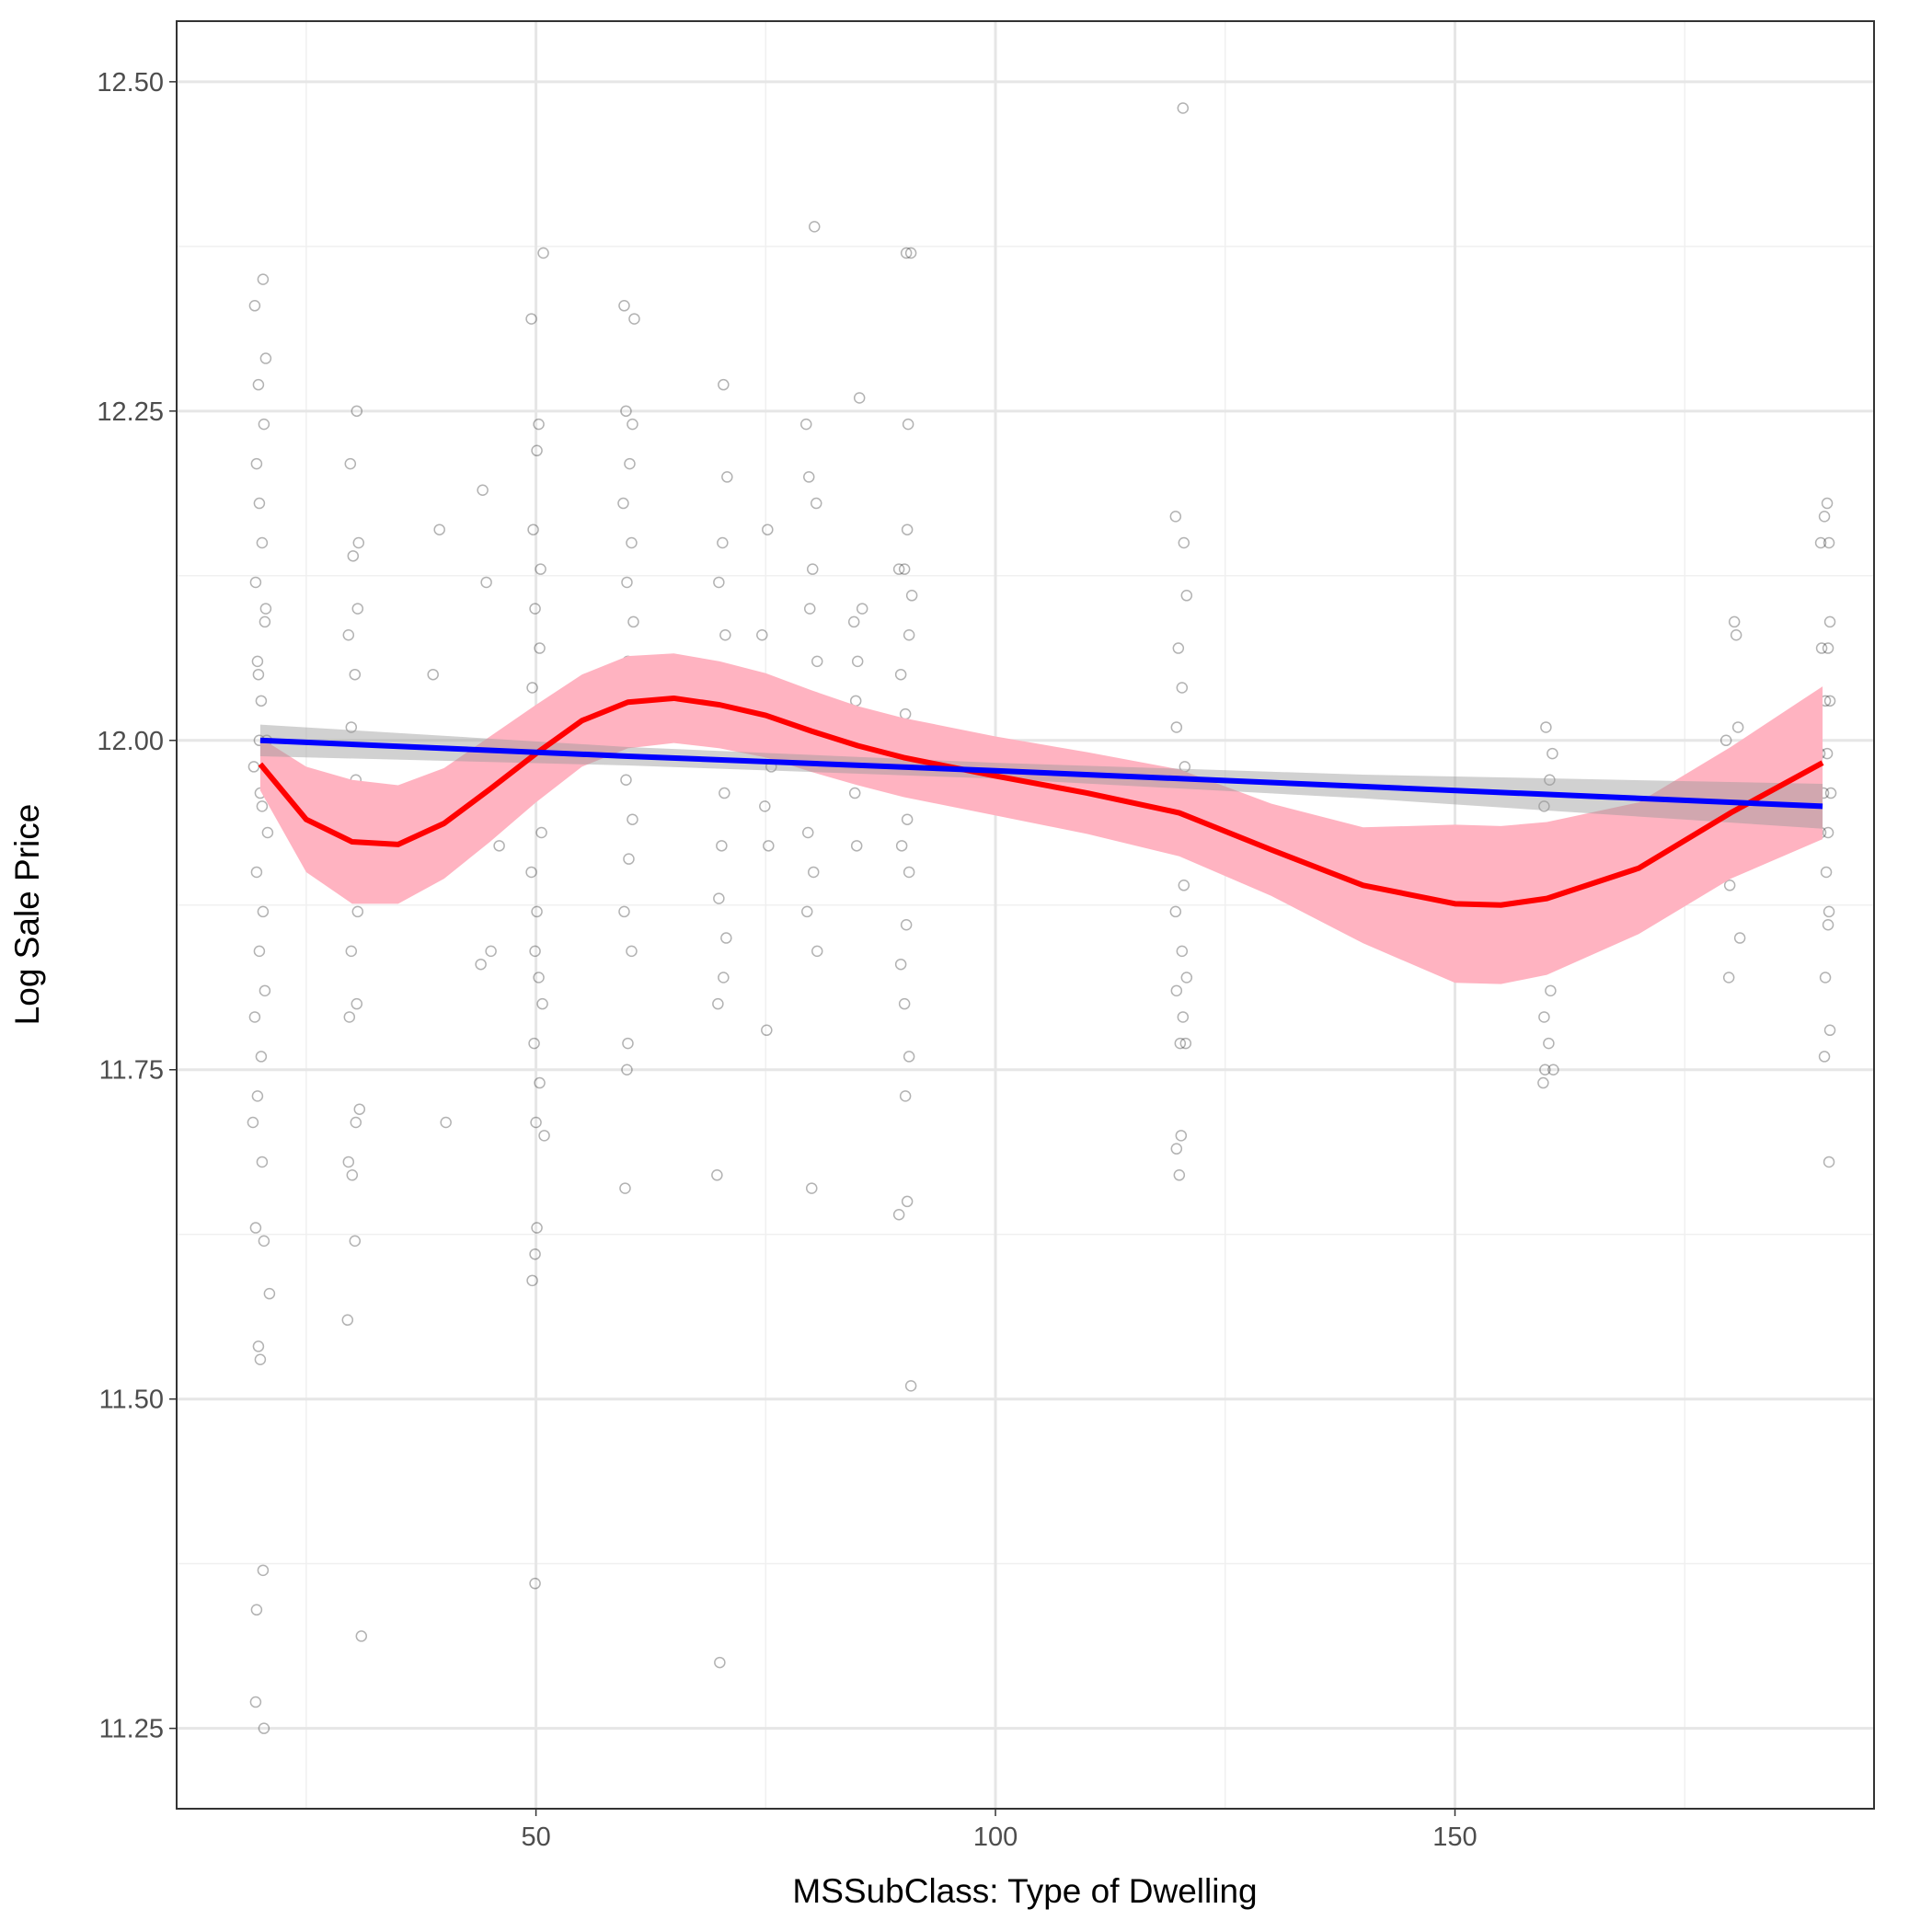 The width and height of the screenshot is (1932, 1932). I want to click on linear-band, so click(1041, 776).